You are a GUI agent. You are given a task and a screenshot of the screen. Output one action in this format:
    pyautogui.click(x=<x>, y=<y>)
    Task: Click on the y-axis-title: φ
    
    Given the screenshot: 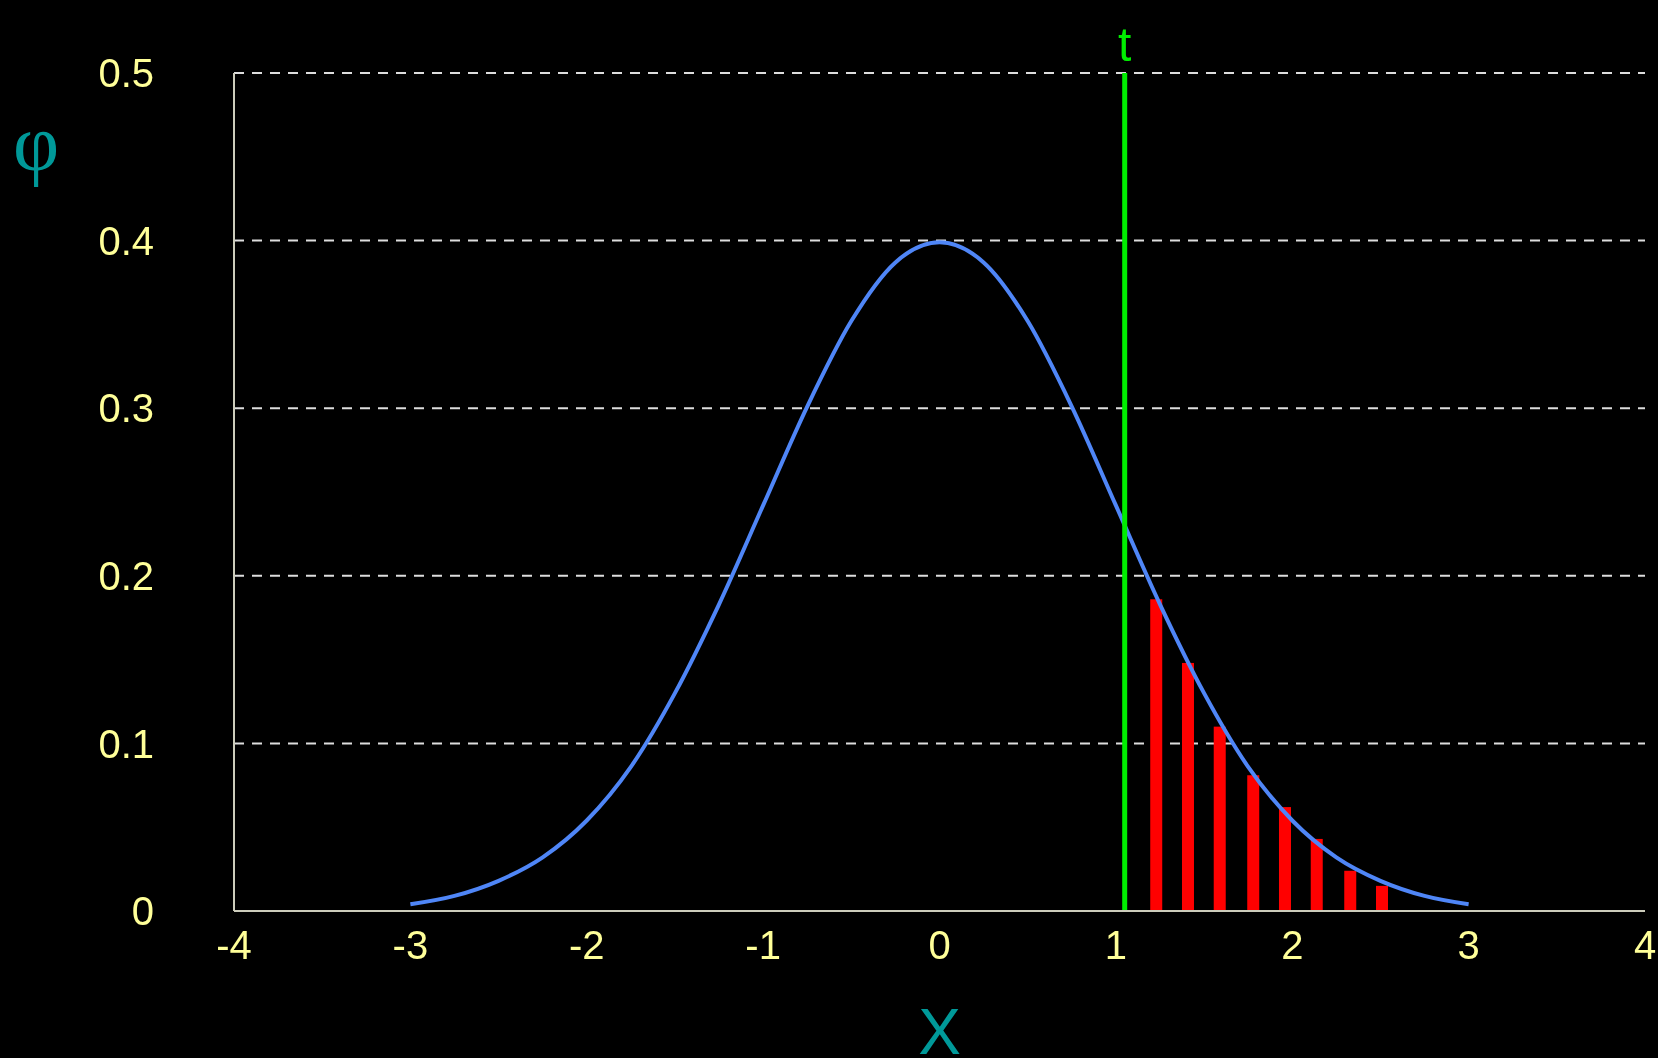 What is the action you would take?
    pyautogui.click(x=36, y=143)
    